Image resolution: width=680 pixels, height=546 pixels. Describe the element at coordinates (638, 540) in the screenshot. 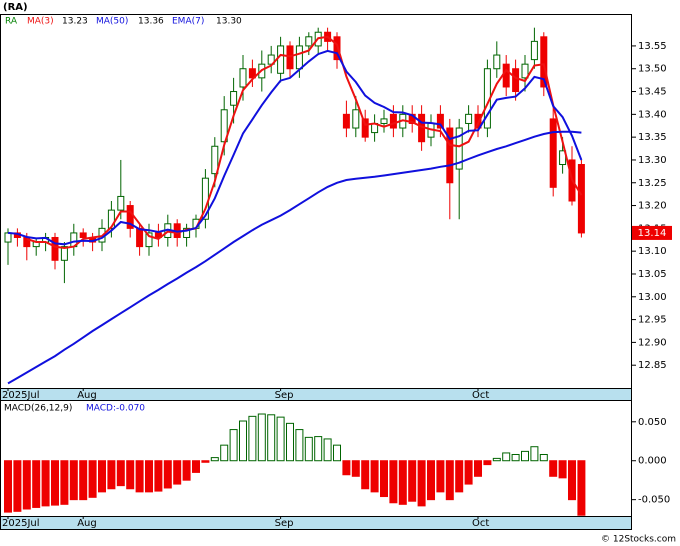

I see `watermark: © 12Stocks.com` at that location.